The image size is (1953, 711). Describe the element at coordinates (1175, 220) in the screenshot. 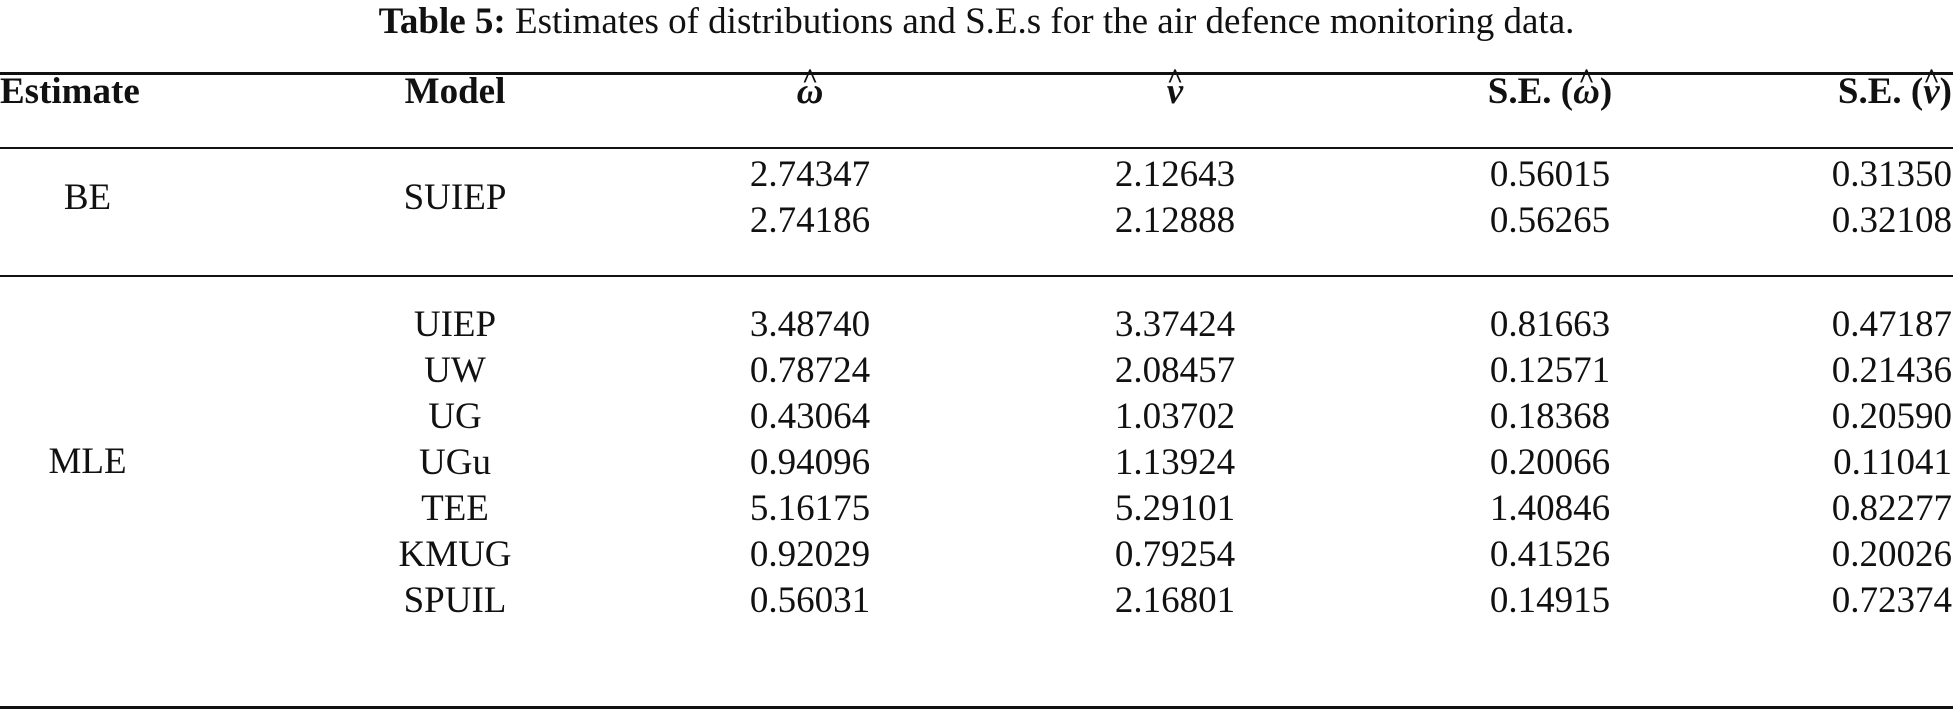

I see `cell-nu: 2.12888` at that location.